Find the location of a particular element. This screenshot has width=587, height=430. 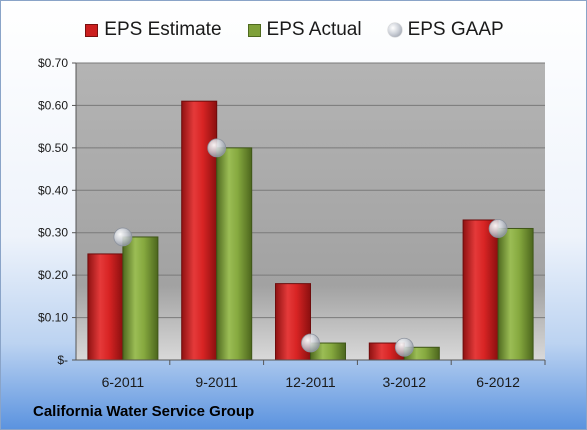

legend-label-gaap: EPS GAAP is located at coordinates (455, 29).